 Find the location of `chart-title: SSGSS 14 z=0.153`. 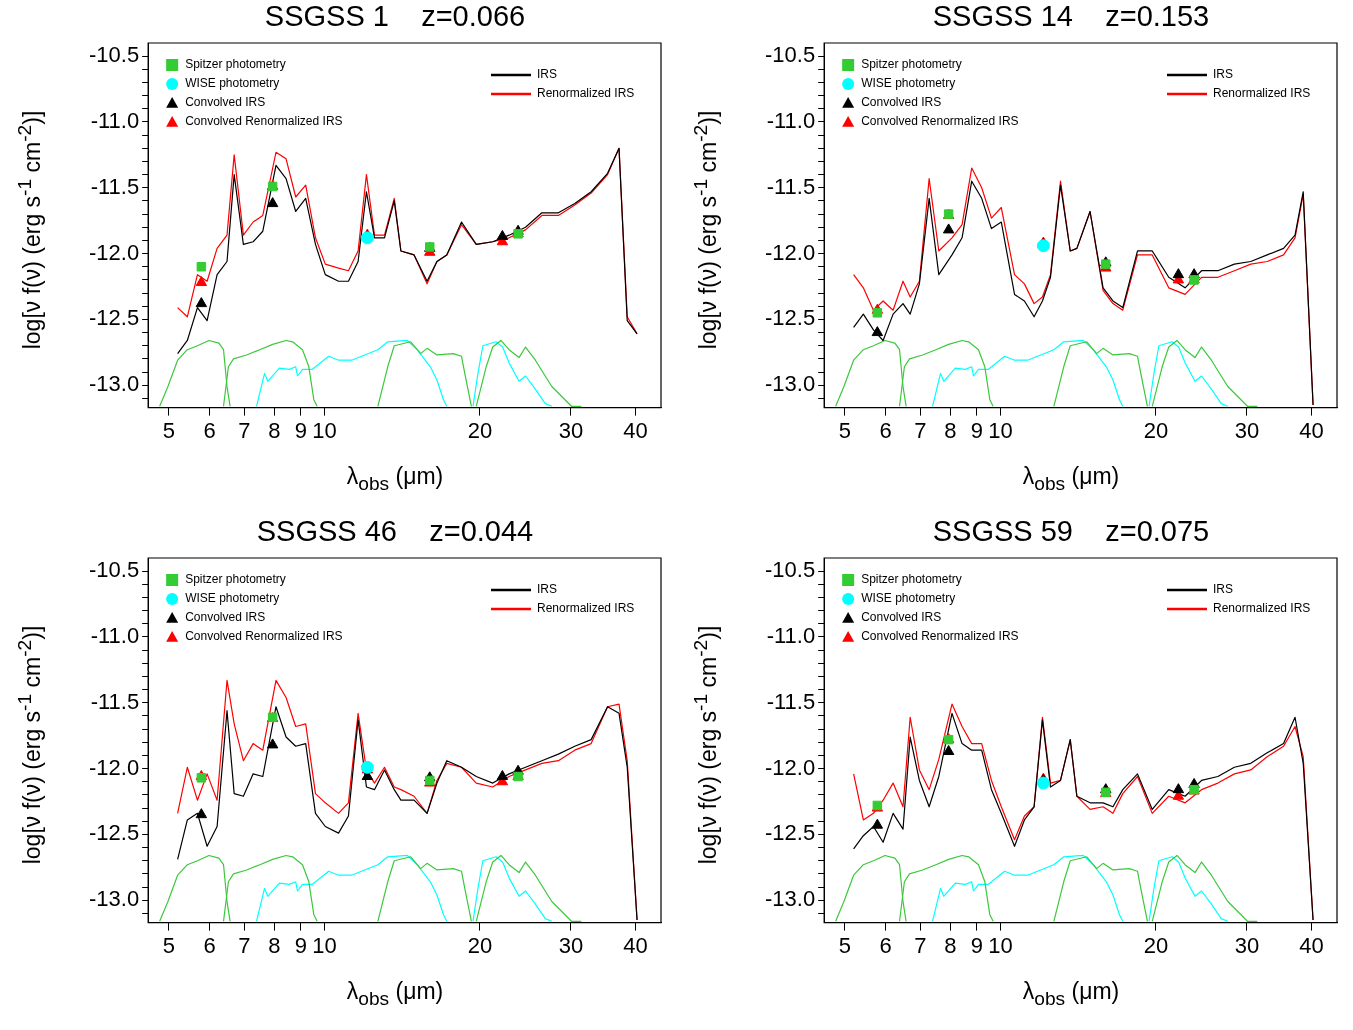

chart-title: SSGSS 14 z=0.153 is located at coordinates (1071, 16).